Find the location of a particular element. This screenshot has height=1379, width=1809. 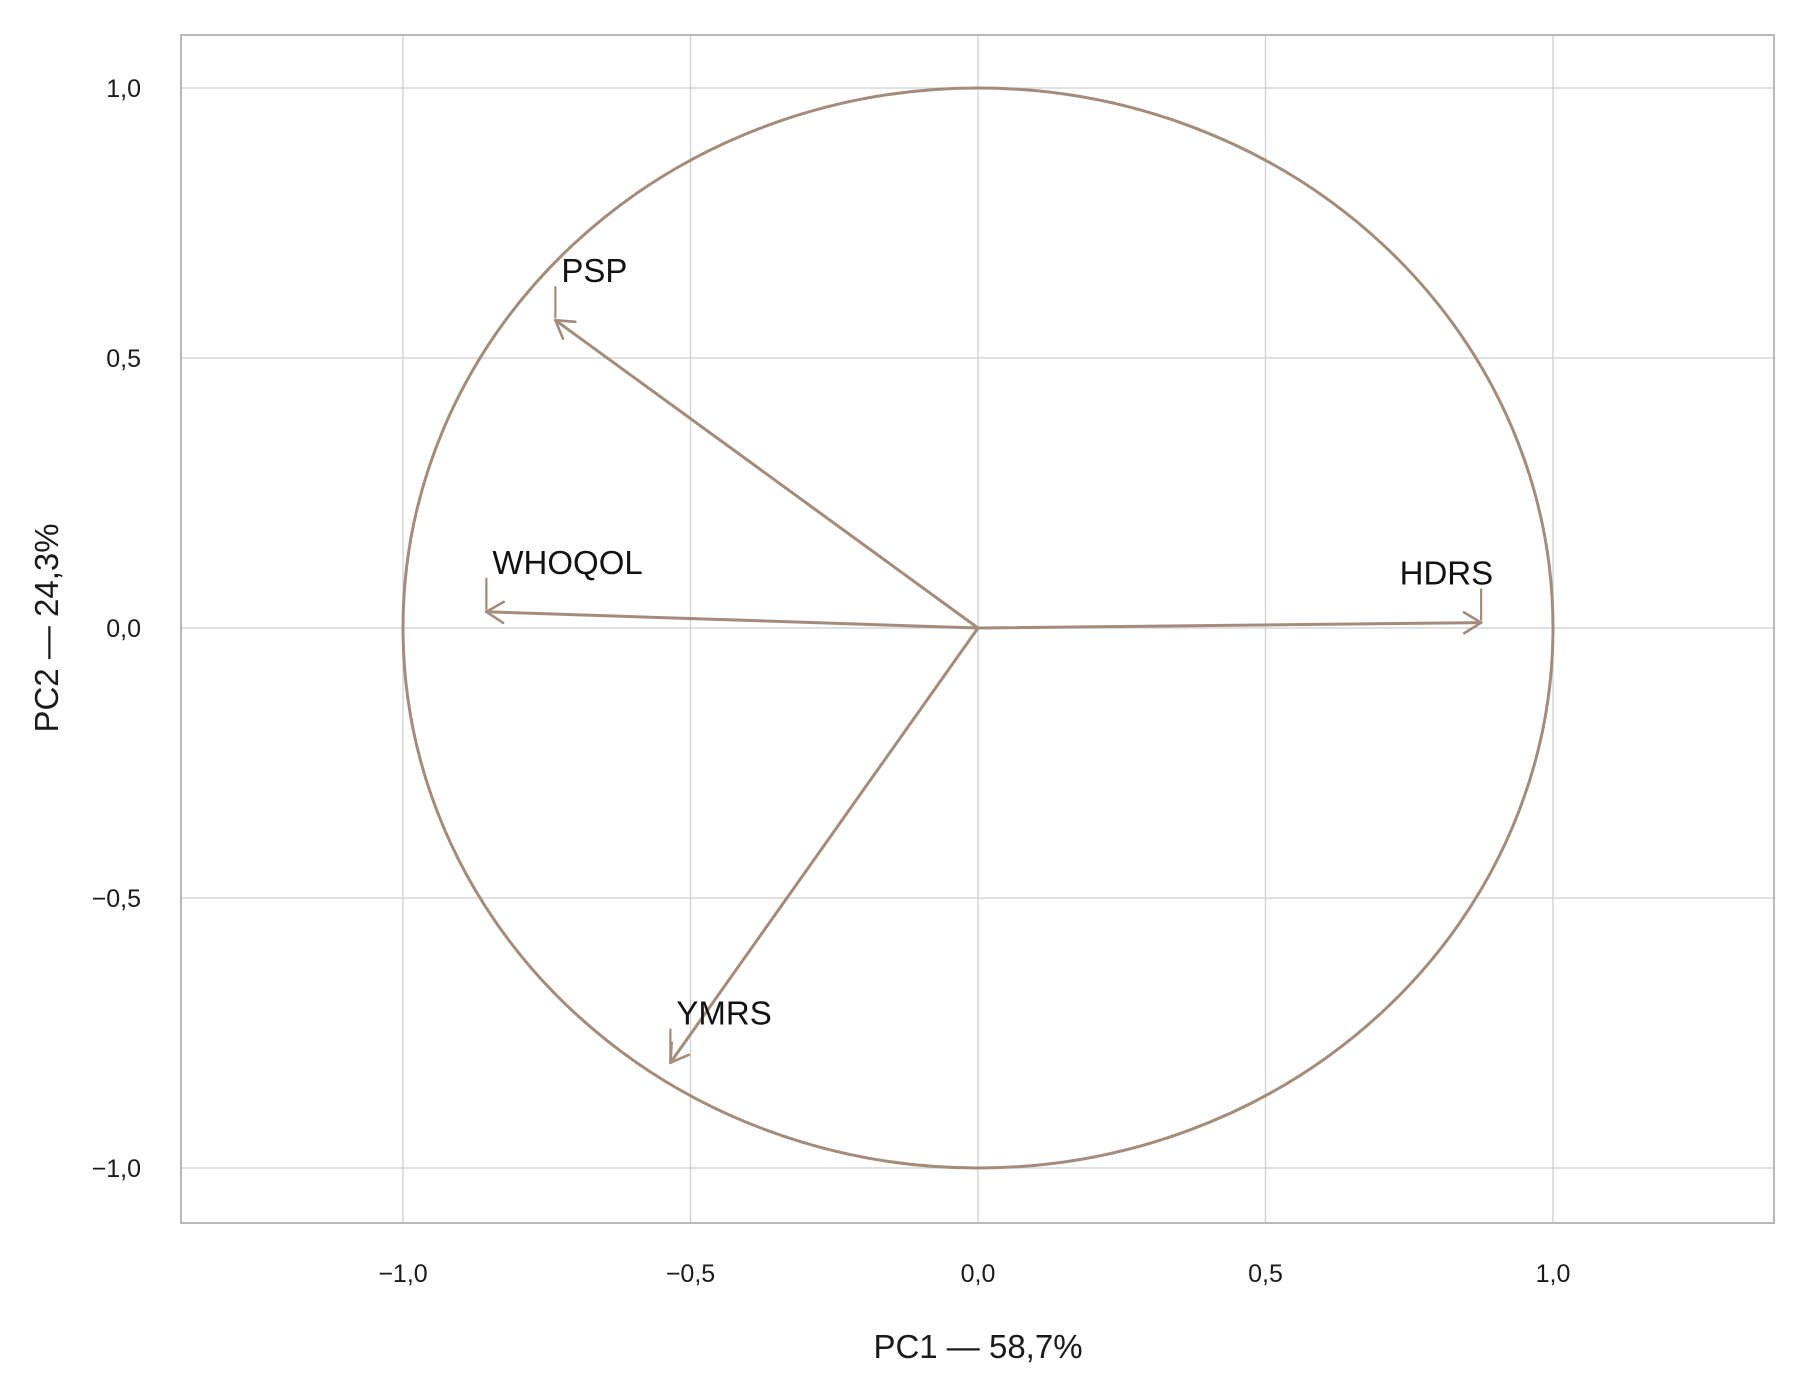

vector-ymrs: YMRS is located at coordinates (824, 845).